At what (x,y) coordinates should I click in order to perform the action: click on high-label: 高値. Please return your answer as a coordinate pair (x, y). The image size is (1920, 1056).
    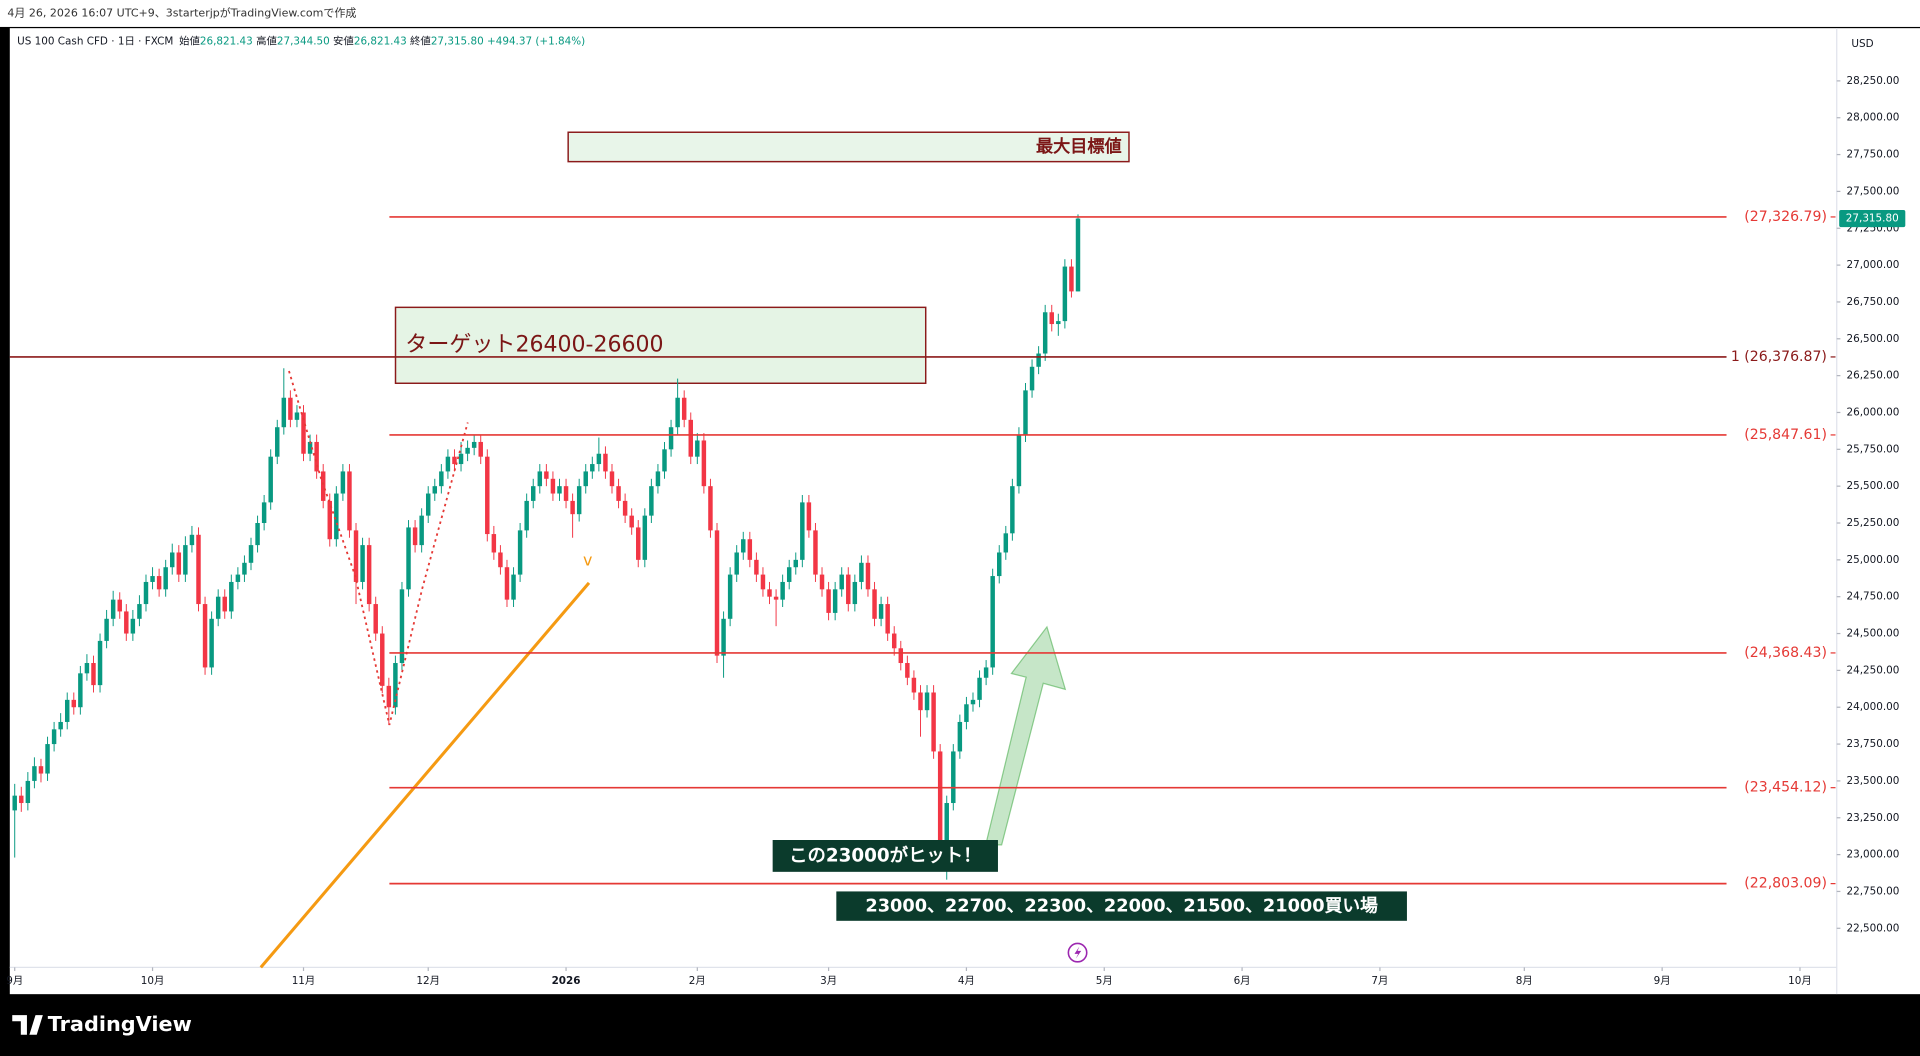
    Looking at the image, I should click on (266, 41).